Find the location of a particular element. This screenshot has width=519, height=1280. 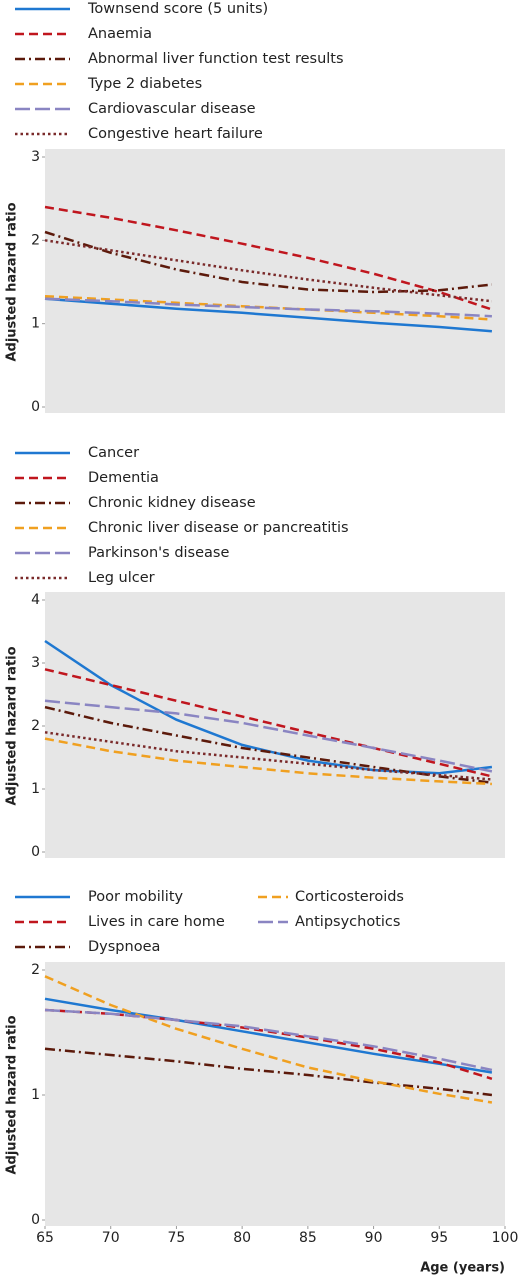

x-axis-label: Age (years) is located at coordinates (462, 1268).